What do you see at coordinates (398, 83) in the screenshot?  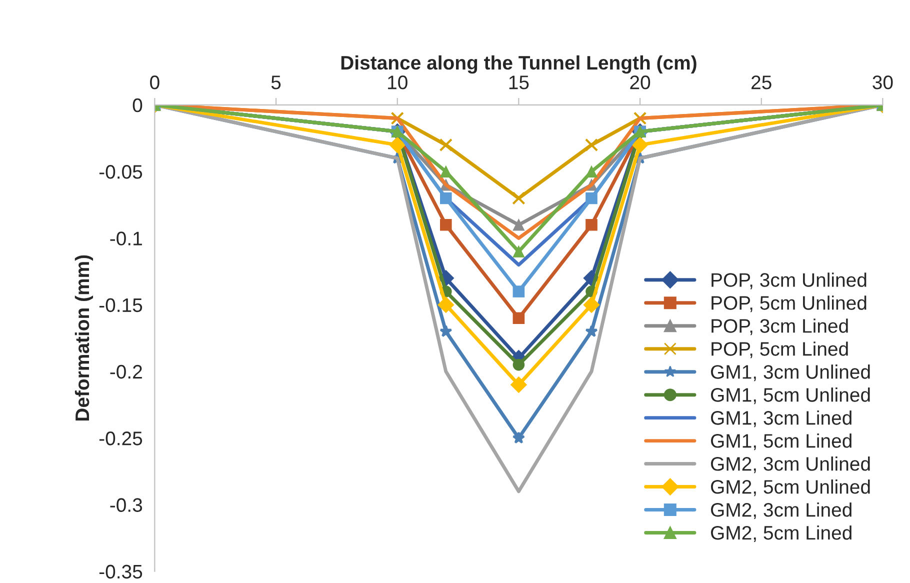 I see `x-tick-label: 10` at bounding box center [398, 83].